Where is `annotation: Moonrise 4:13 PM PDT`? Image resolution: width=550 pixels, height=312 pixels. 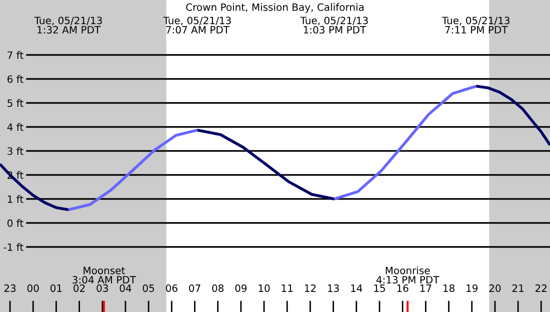 annotation: Moonrise 4:13 PM PDT is located at coordinates (408, 275).